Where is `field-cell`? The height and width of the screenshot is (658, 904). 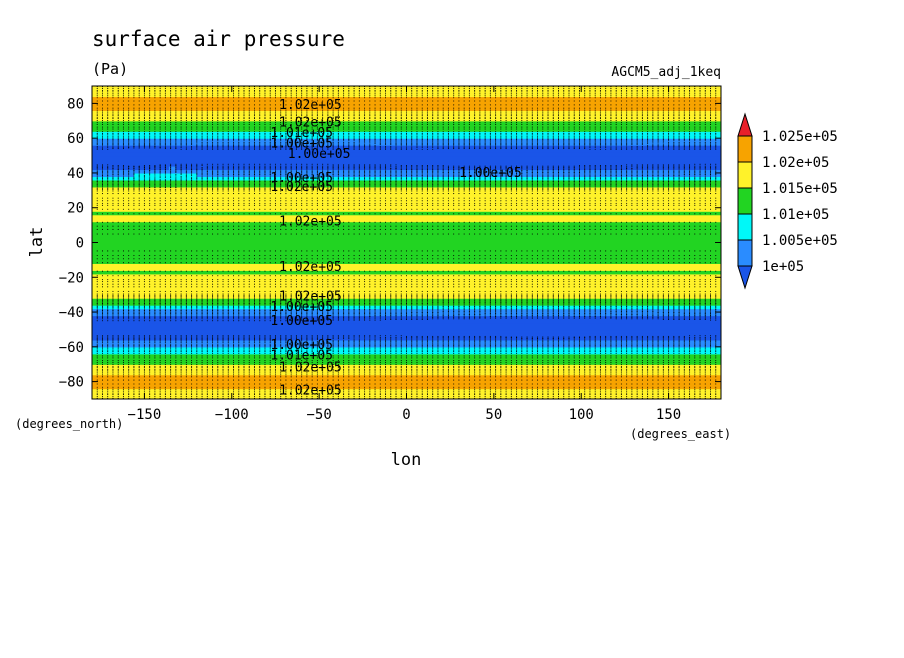 field-cell is located at coordinates (406, 352).